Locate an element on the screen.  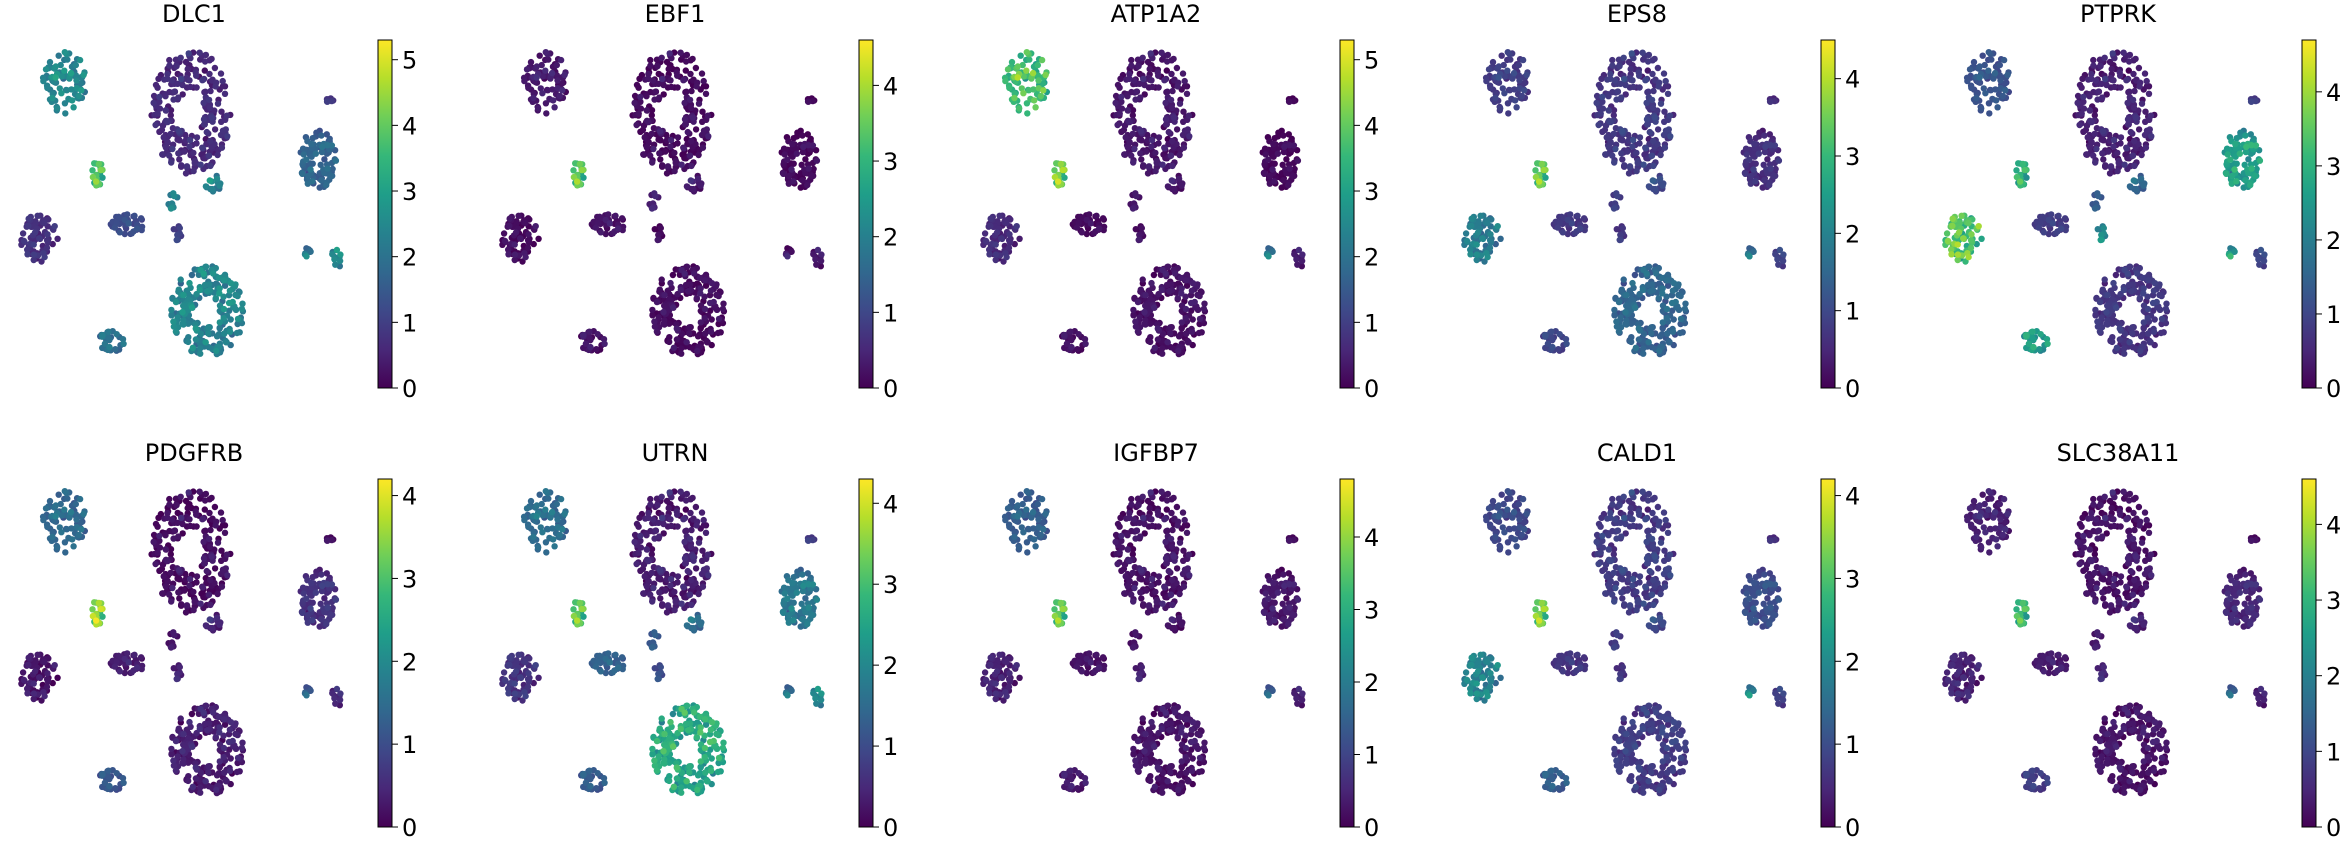
colorbar-tick-label: 5 is located at coordinates (409, 61).